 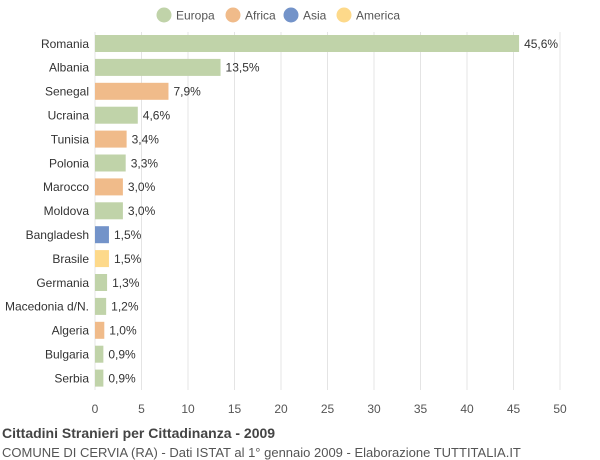 I want to click on category-label: Bulgaria, so click(x=67, y=355).